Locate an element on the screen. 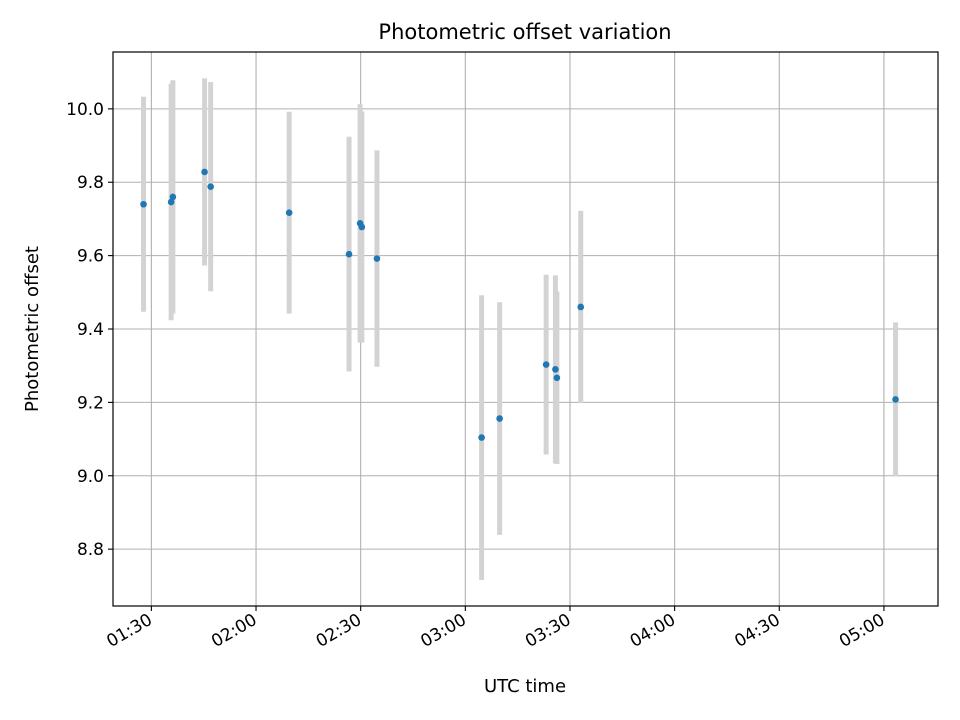 The height and width of the screenshot is (720, 960). y-tick-label: 8.8 is located at coordinates (90, 550).